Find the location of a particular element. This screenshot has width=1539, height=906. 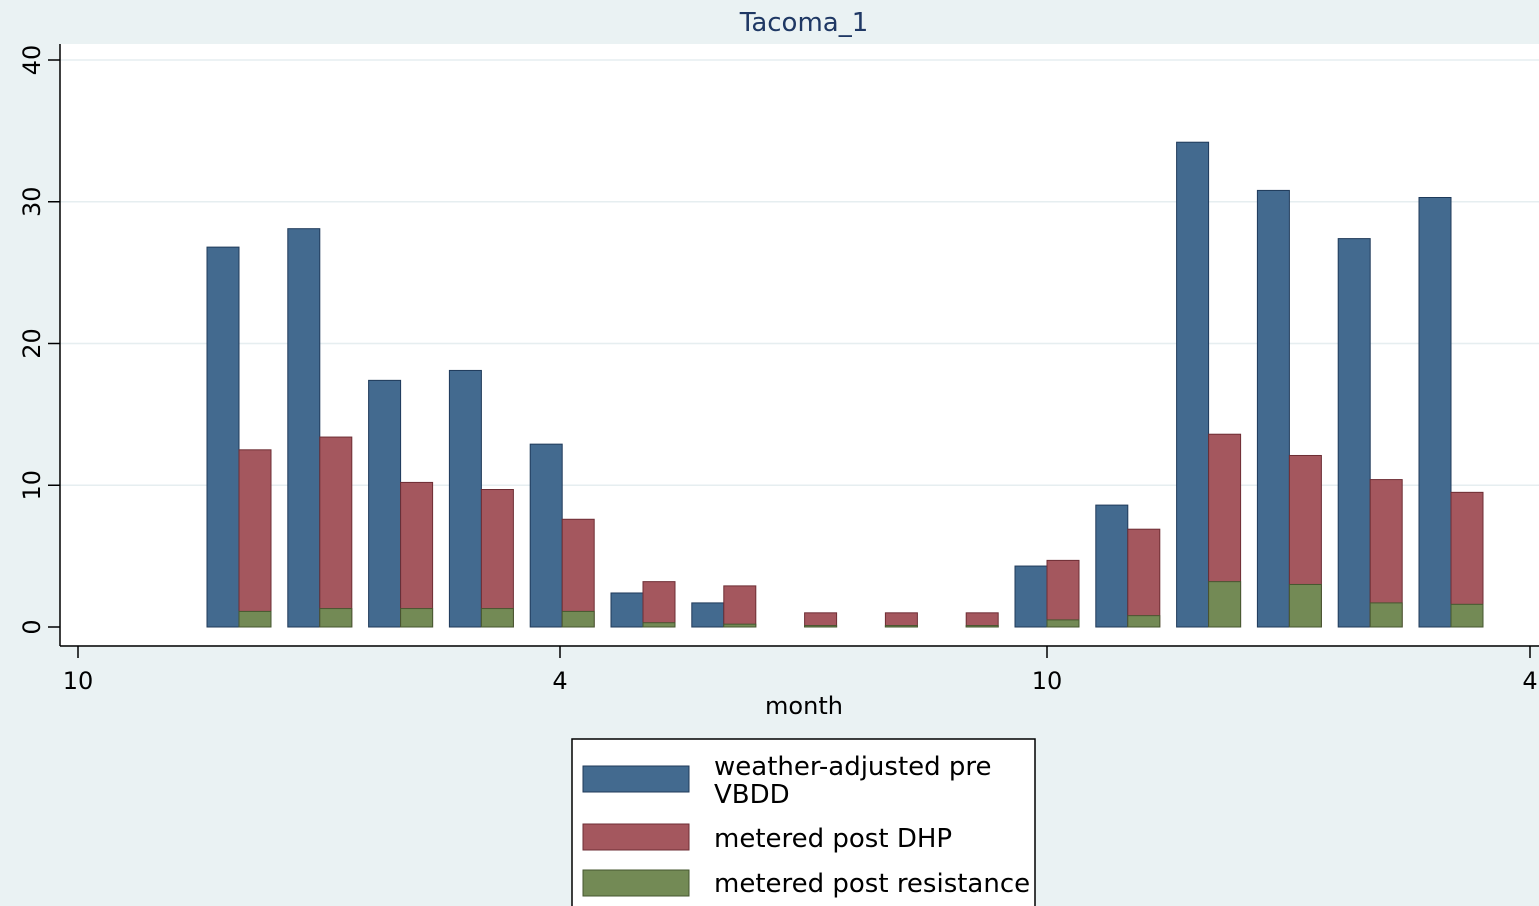

y-tick-label: 0 is located at coordinates (32, 626).